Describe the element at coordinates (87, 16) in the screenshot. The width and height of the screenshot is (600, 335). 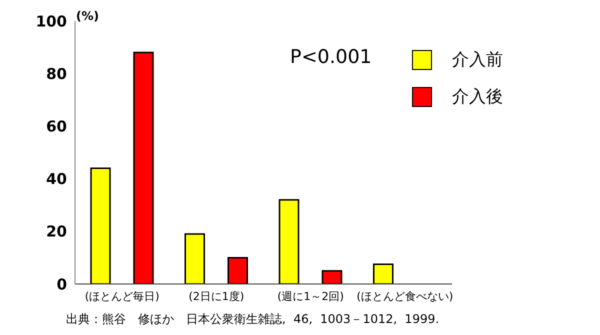
I see `y-axis-title: (%)` at that location.